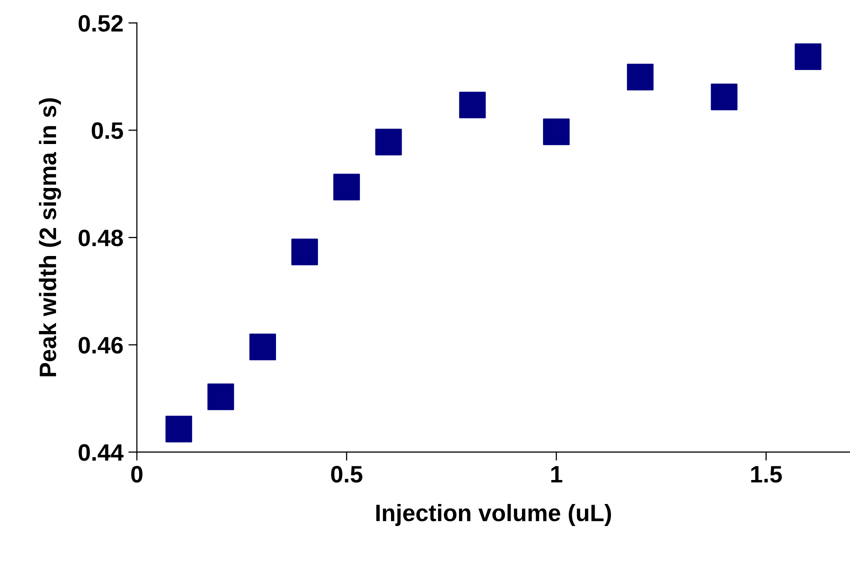  Describe the element at coordinates (493, 515) in the screenshot. I see `x-axis-title: Injection volume (uL)` at that location.